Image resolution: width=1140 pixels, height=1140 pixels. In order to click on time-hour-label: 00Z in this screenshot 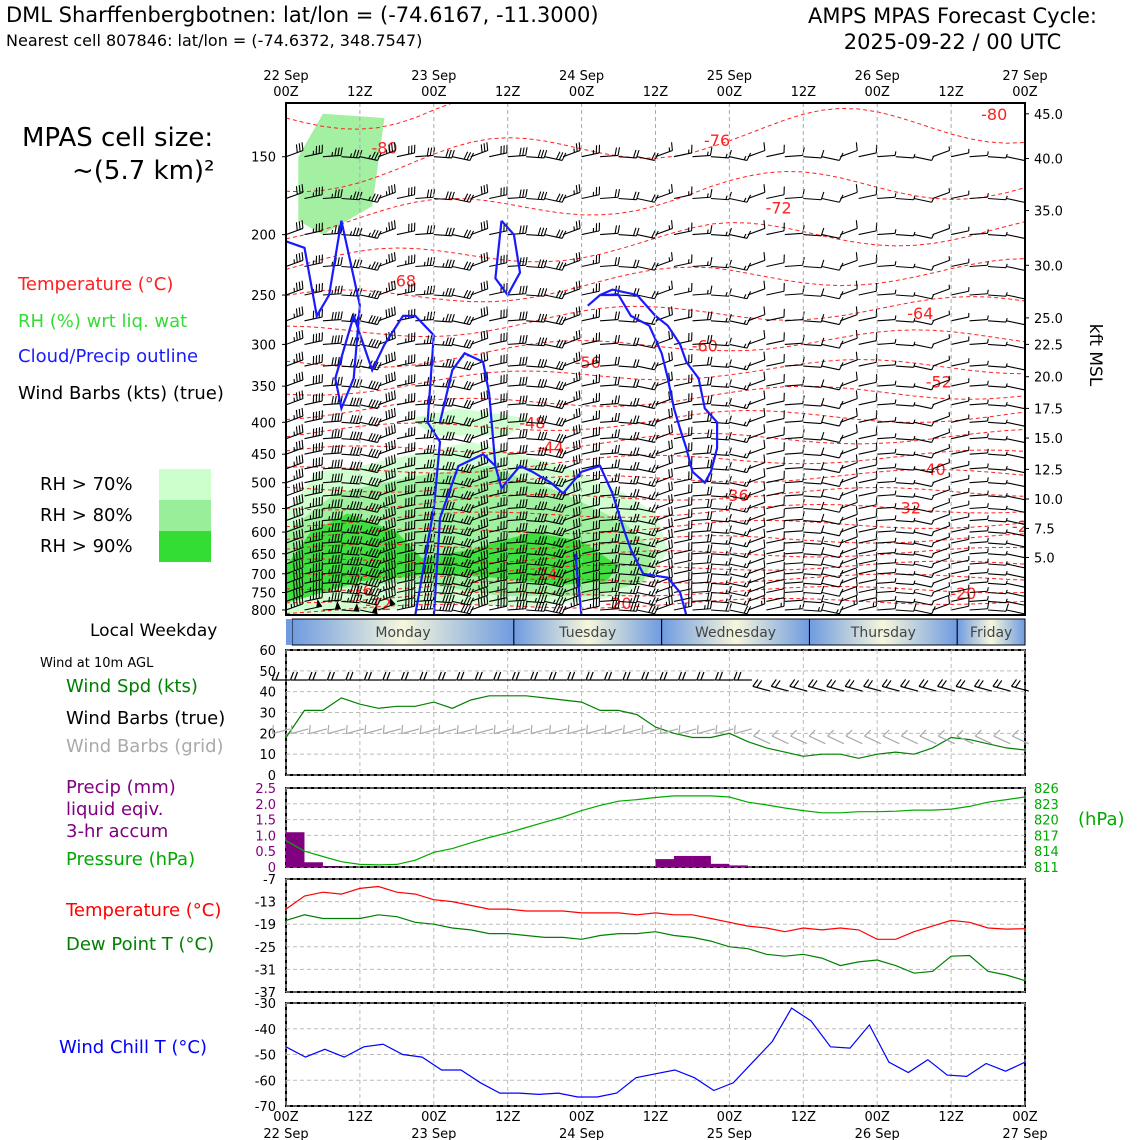, I will do `click(286, 92)`.